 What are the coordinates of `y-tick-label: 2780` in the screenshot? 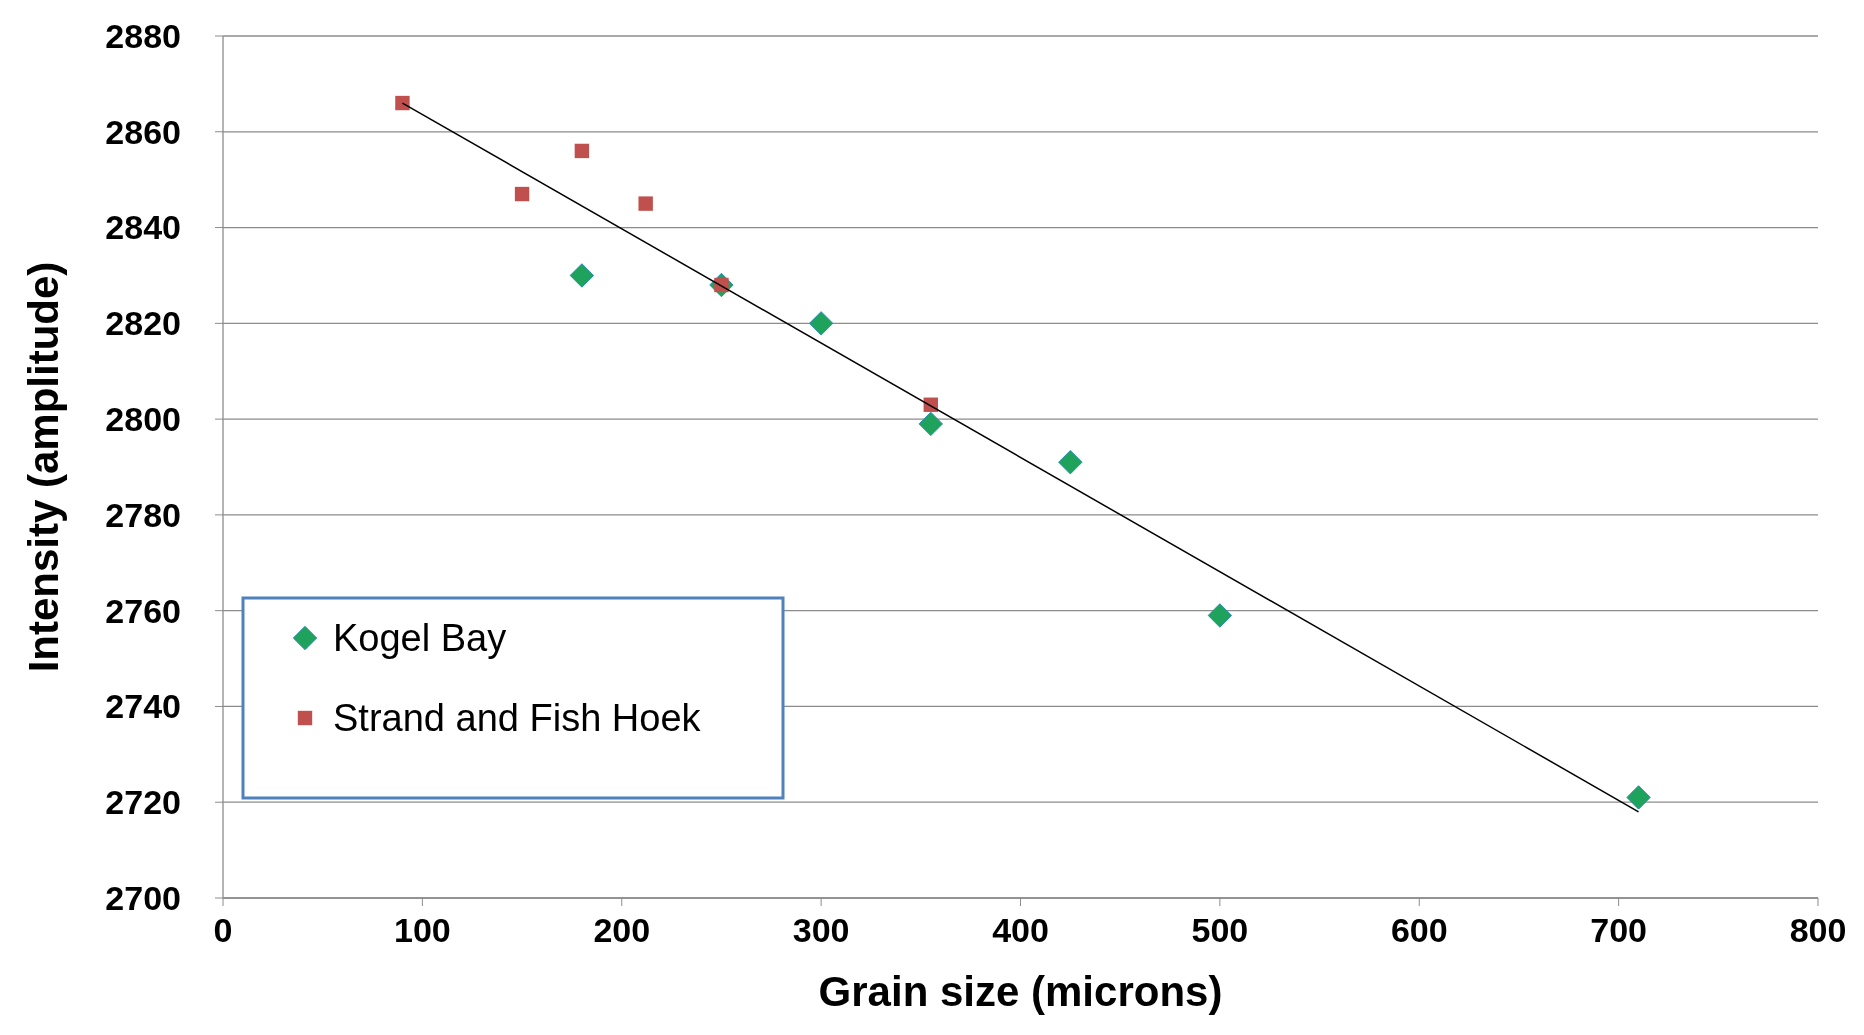 It's located at (143, 514).